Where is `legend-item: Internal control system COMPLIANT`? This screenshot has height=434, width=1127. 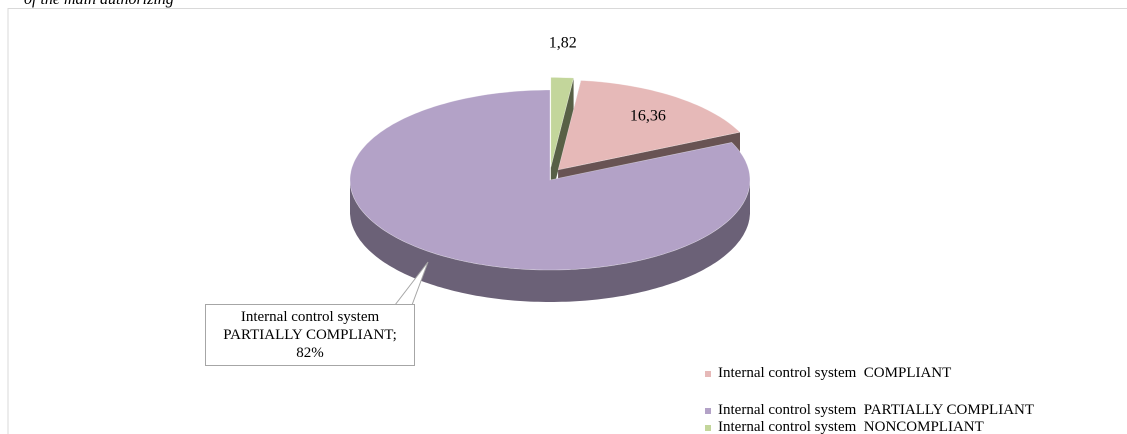 legend-item: Internal control system COMPLIANT is located at coordinates (870, 373).